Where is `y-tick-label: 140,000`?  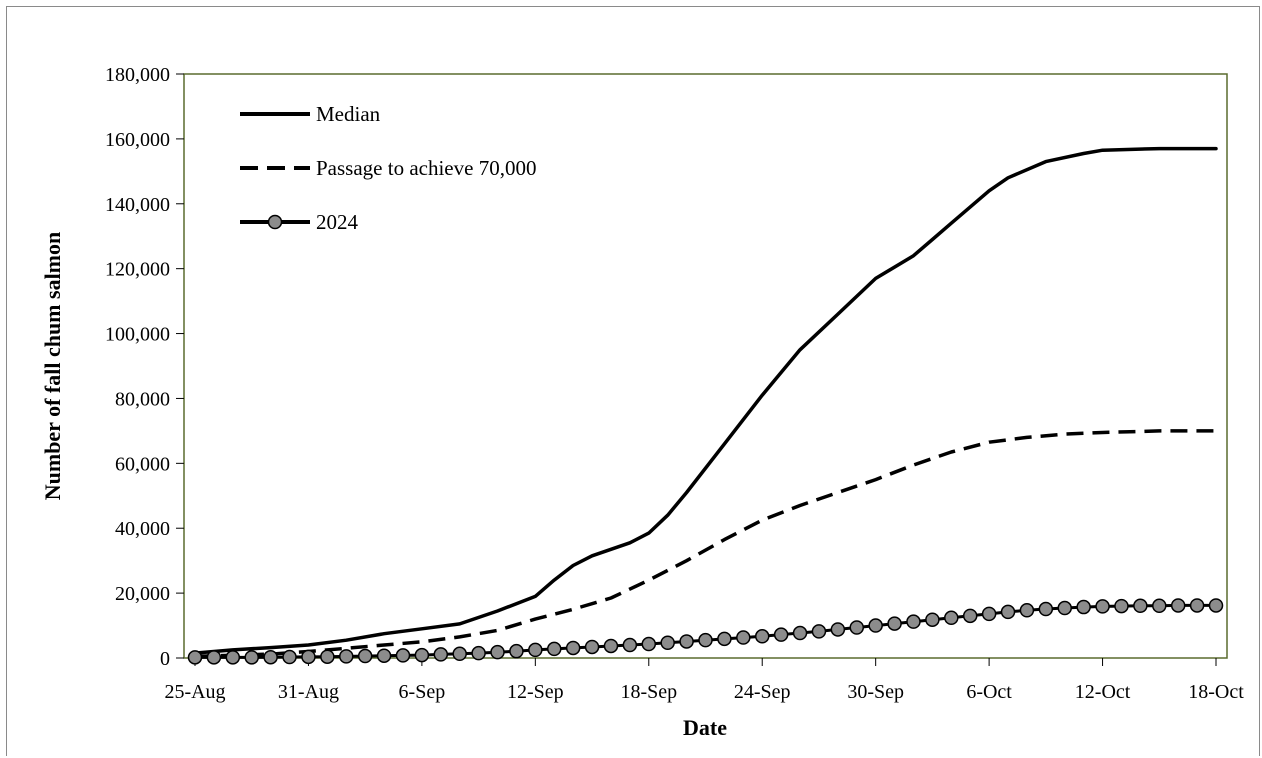 y-tick-label: 140,000 is located at coordinates (137, 205).